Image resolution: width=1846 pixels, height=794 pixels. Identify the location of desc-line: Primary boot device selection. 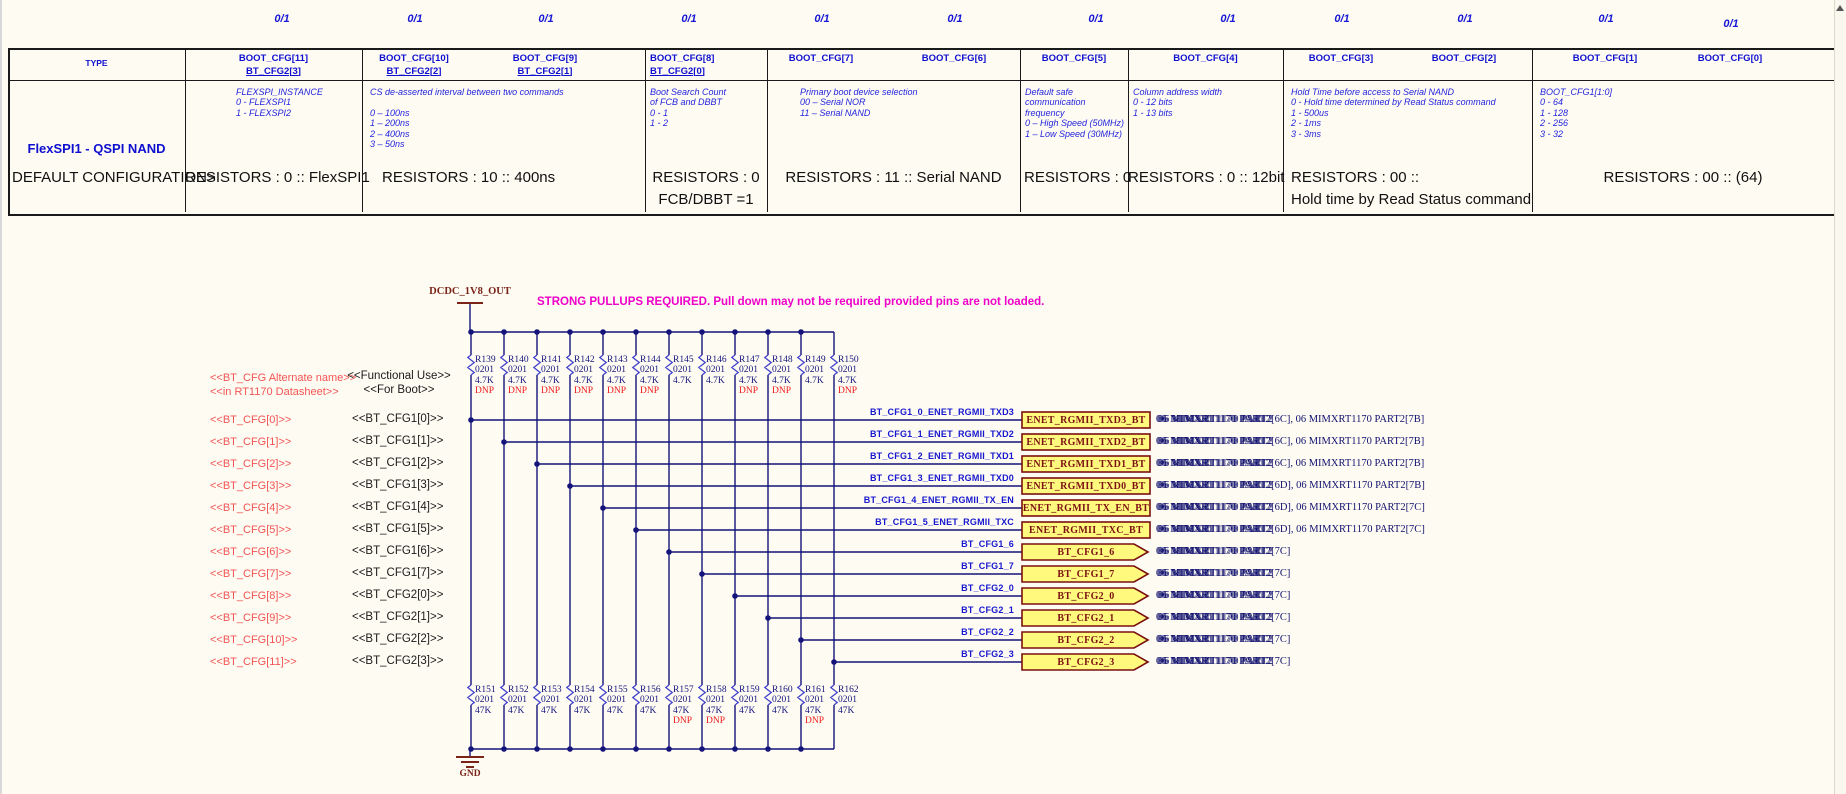
(859, 92).